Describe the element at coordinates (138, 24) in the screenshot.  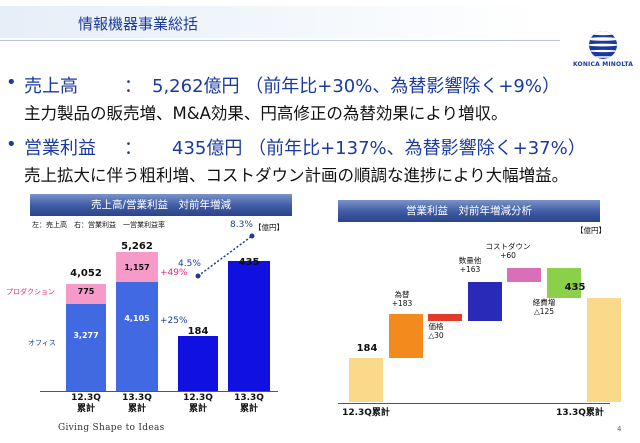
I see `page-title: 情報機器事業総括` at that location.